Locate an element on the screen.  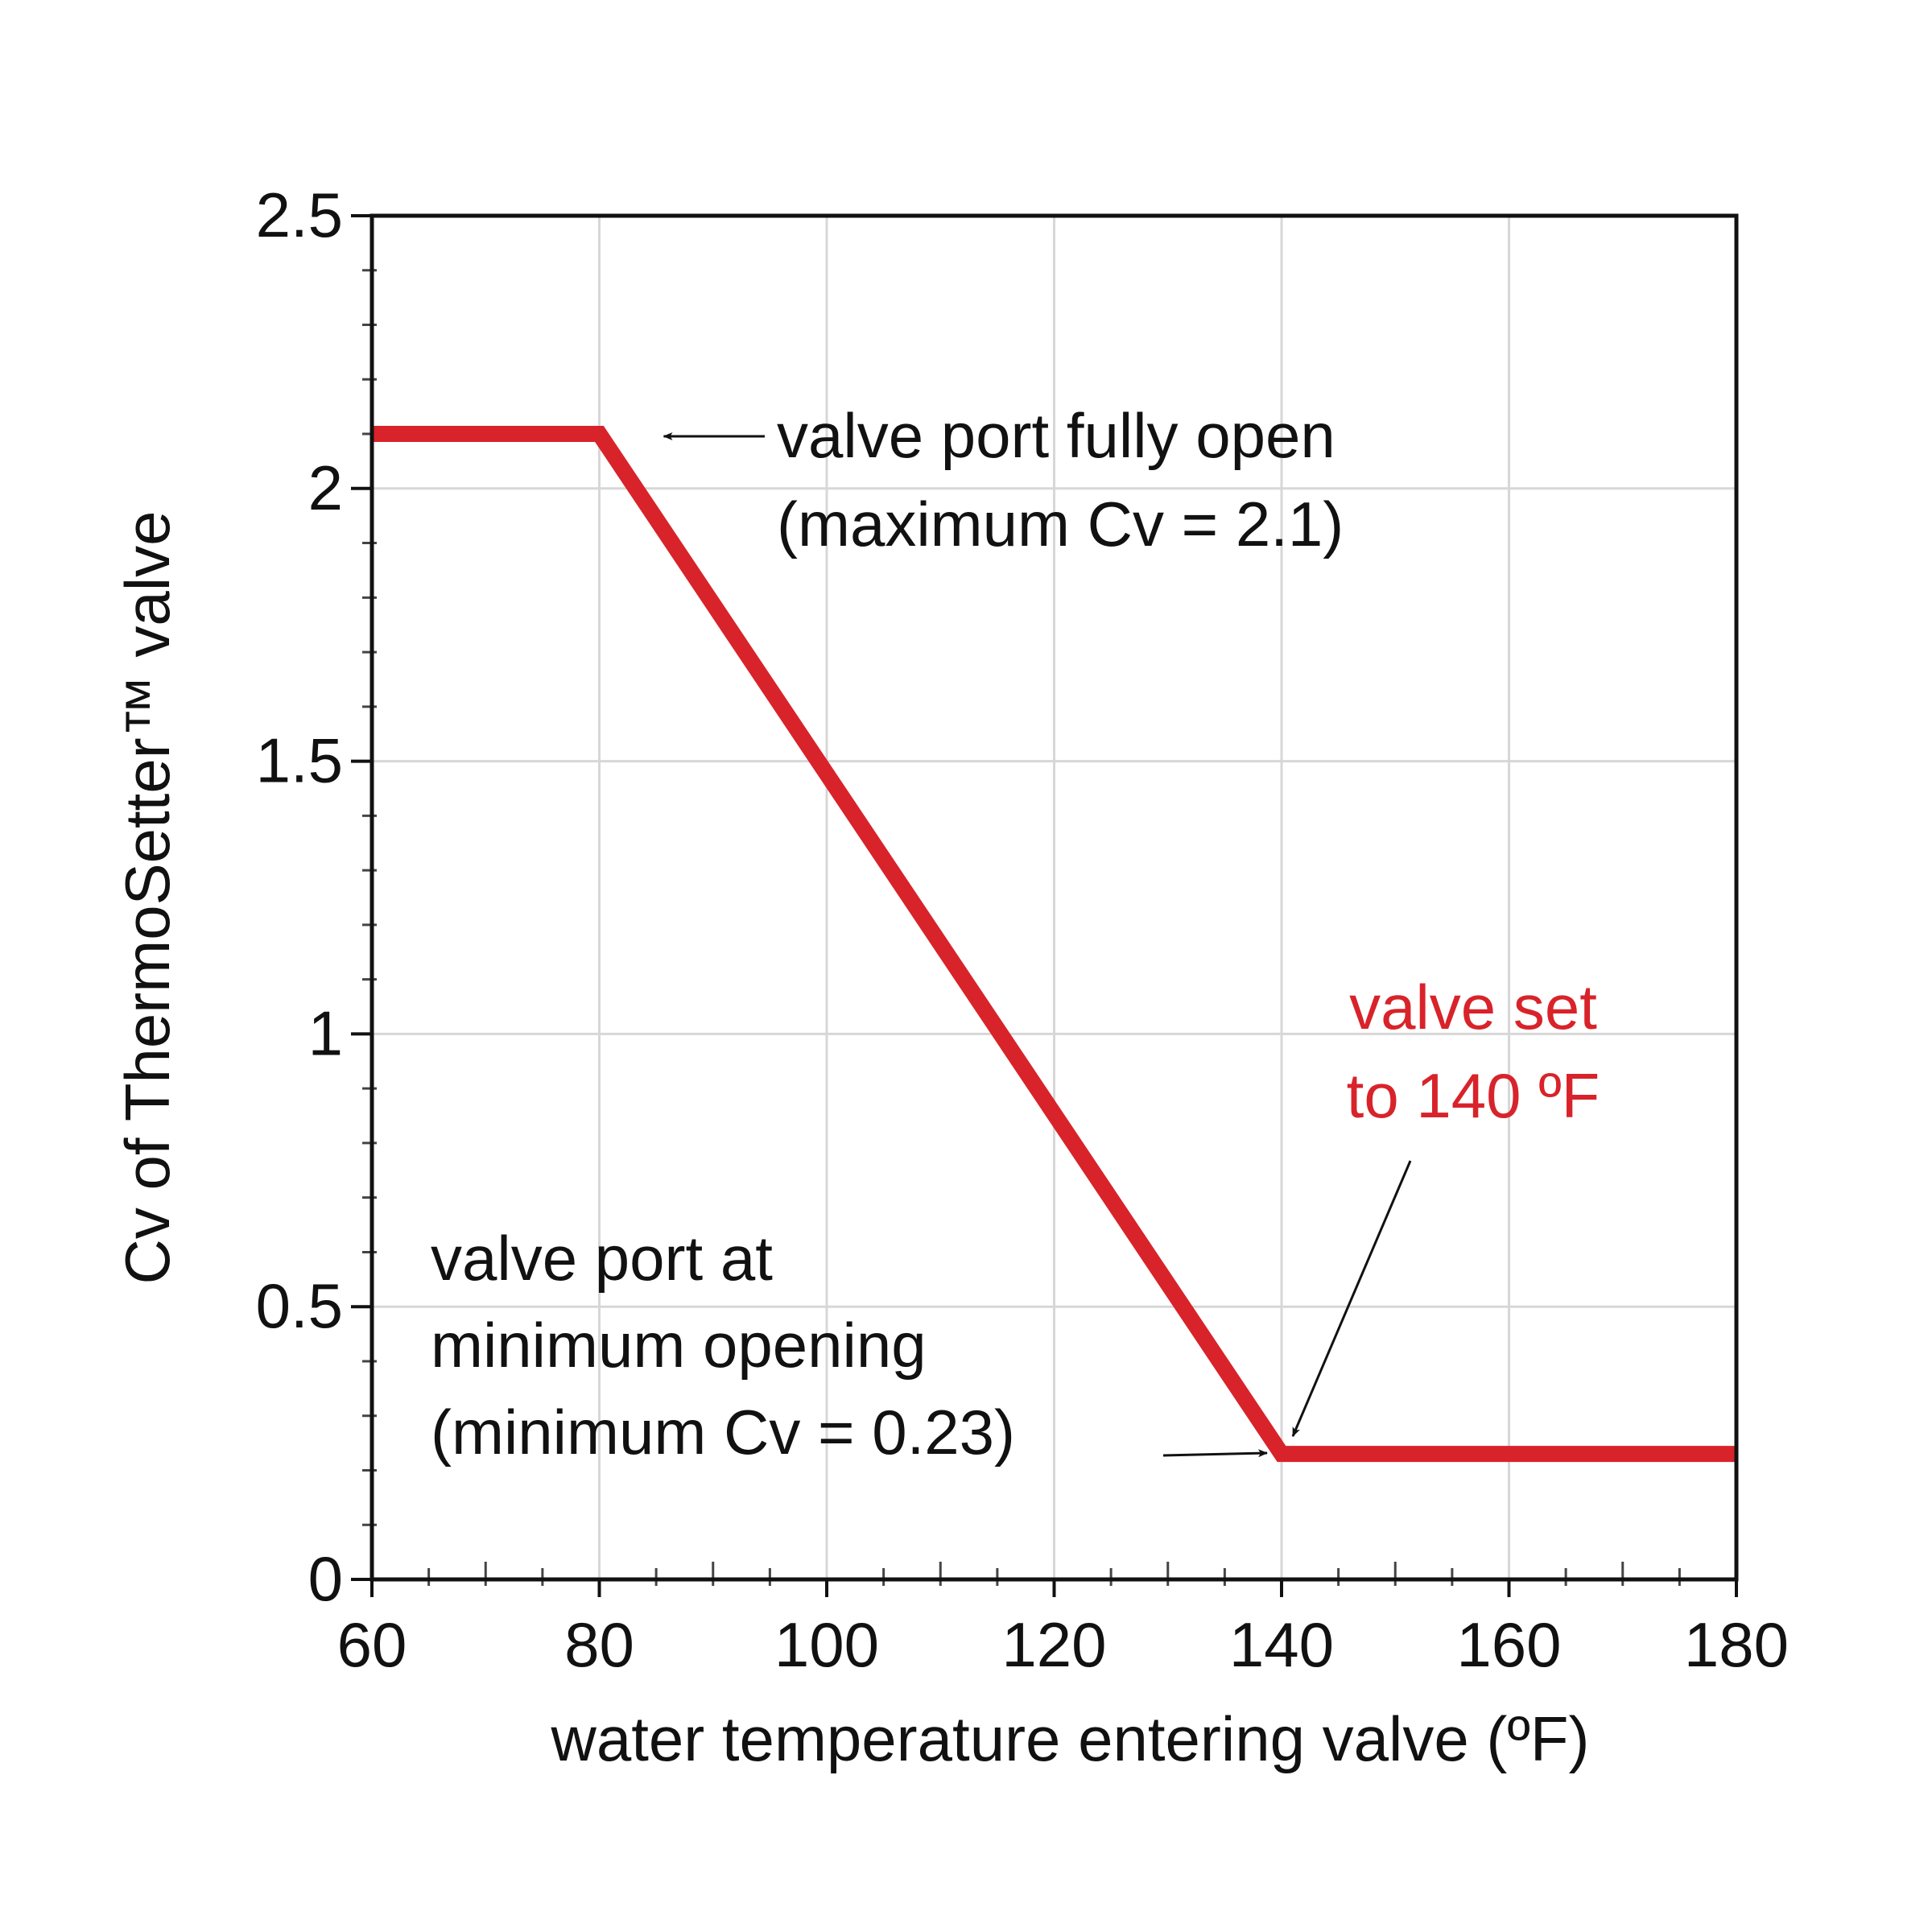
annotation-valve-set: to 140 ºF is located at coordinates (1473, 1095).